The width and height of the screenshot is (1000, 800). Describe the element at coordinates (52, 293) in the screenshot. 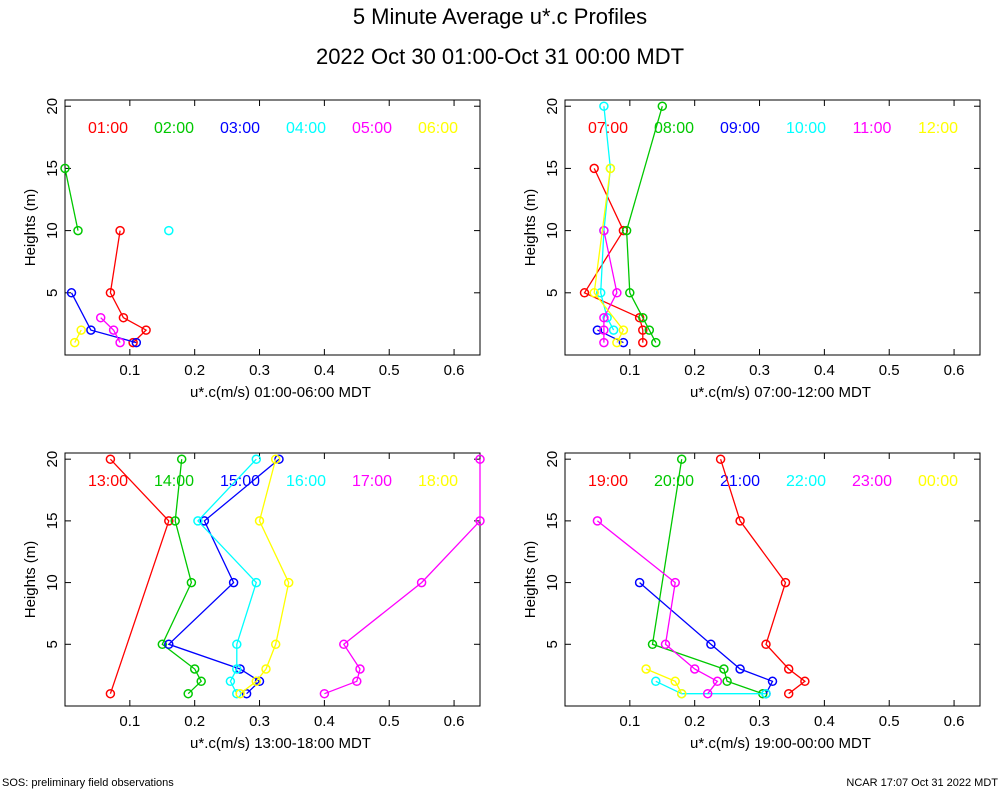

I see `y-tick-label: 5` at that location.